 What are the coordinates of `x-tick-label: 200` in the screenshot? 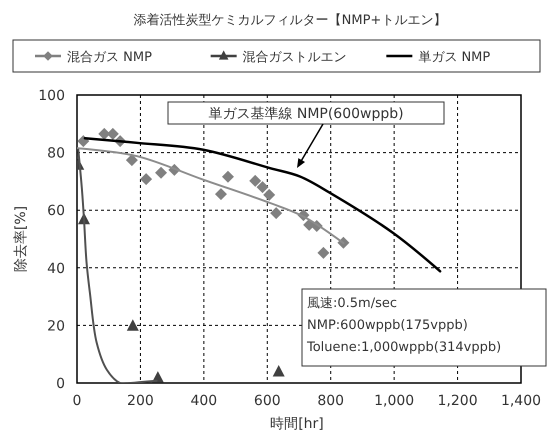 It's located at (140, 401).